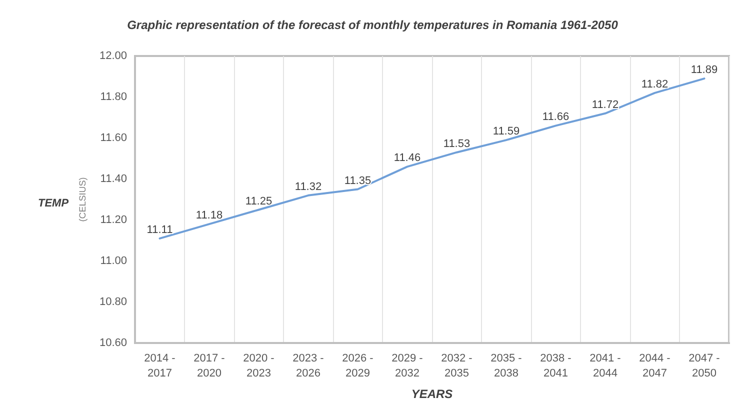  Describe the element at coordinates (704, 366) in the screenshot. I see `x-tick-label: 2047 - 2050` at that location.